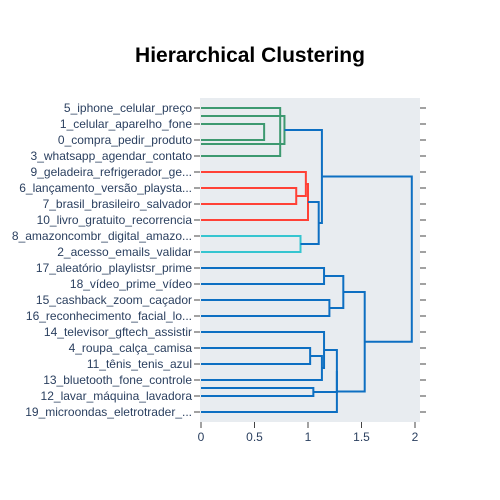 The image size is (500, 500). I want to click on x-axis: 0 0.5 1 1.5 2, so click(308, 433).